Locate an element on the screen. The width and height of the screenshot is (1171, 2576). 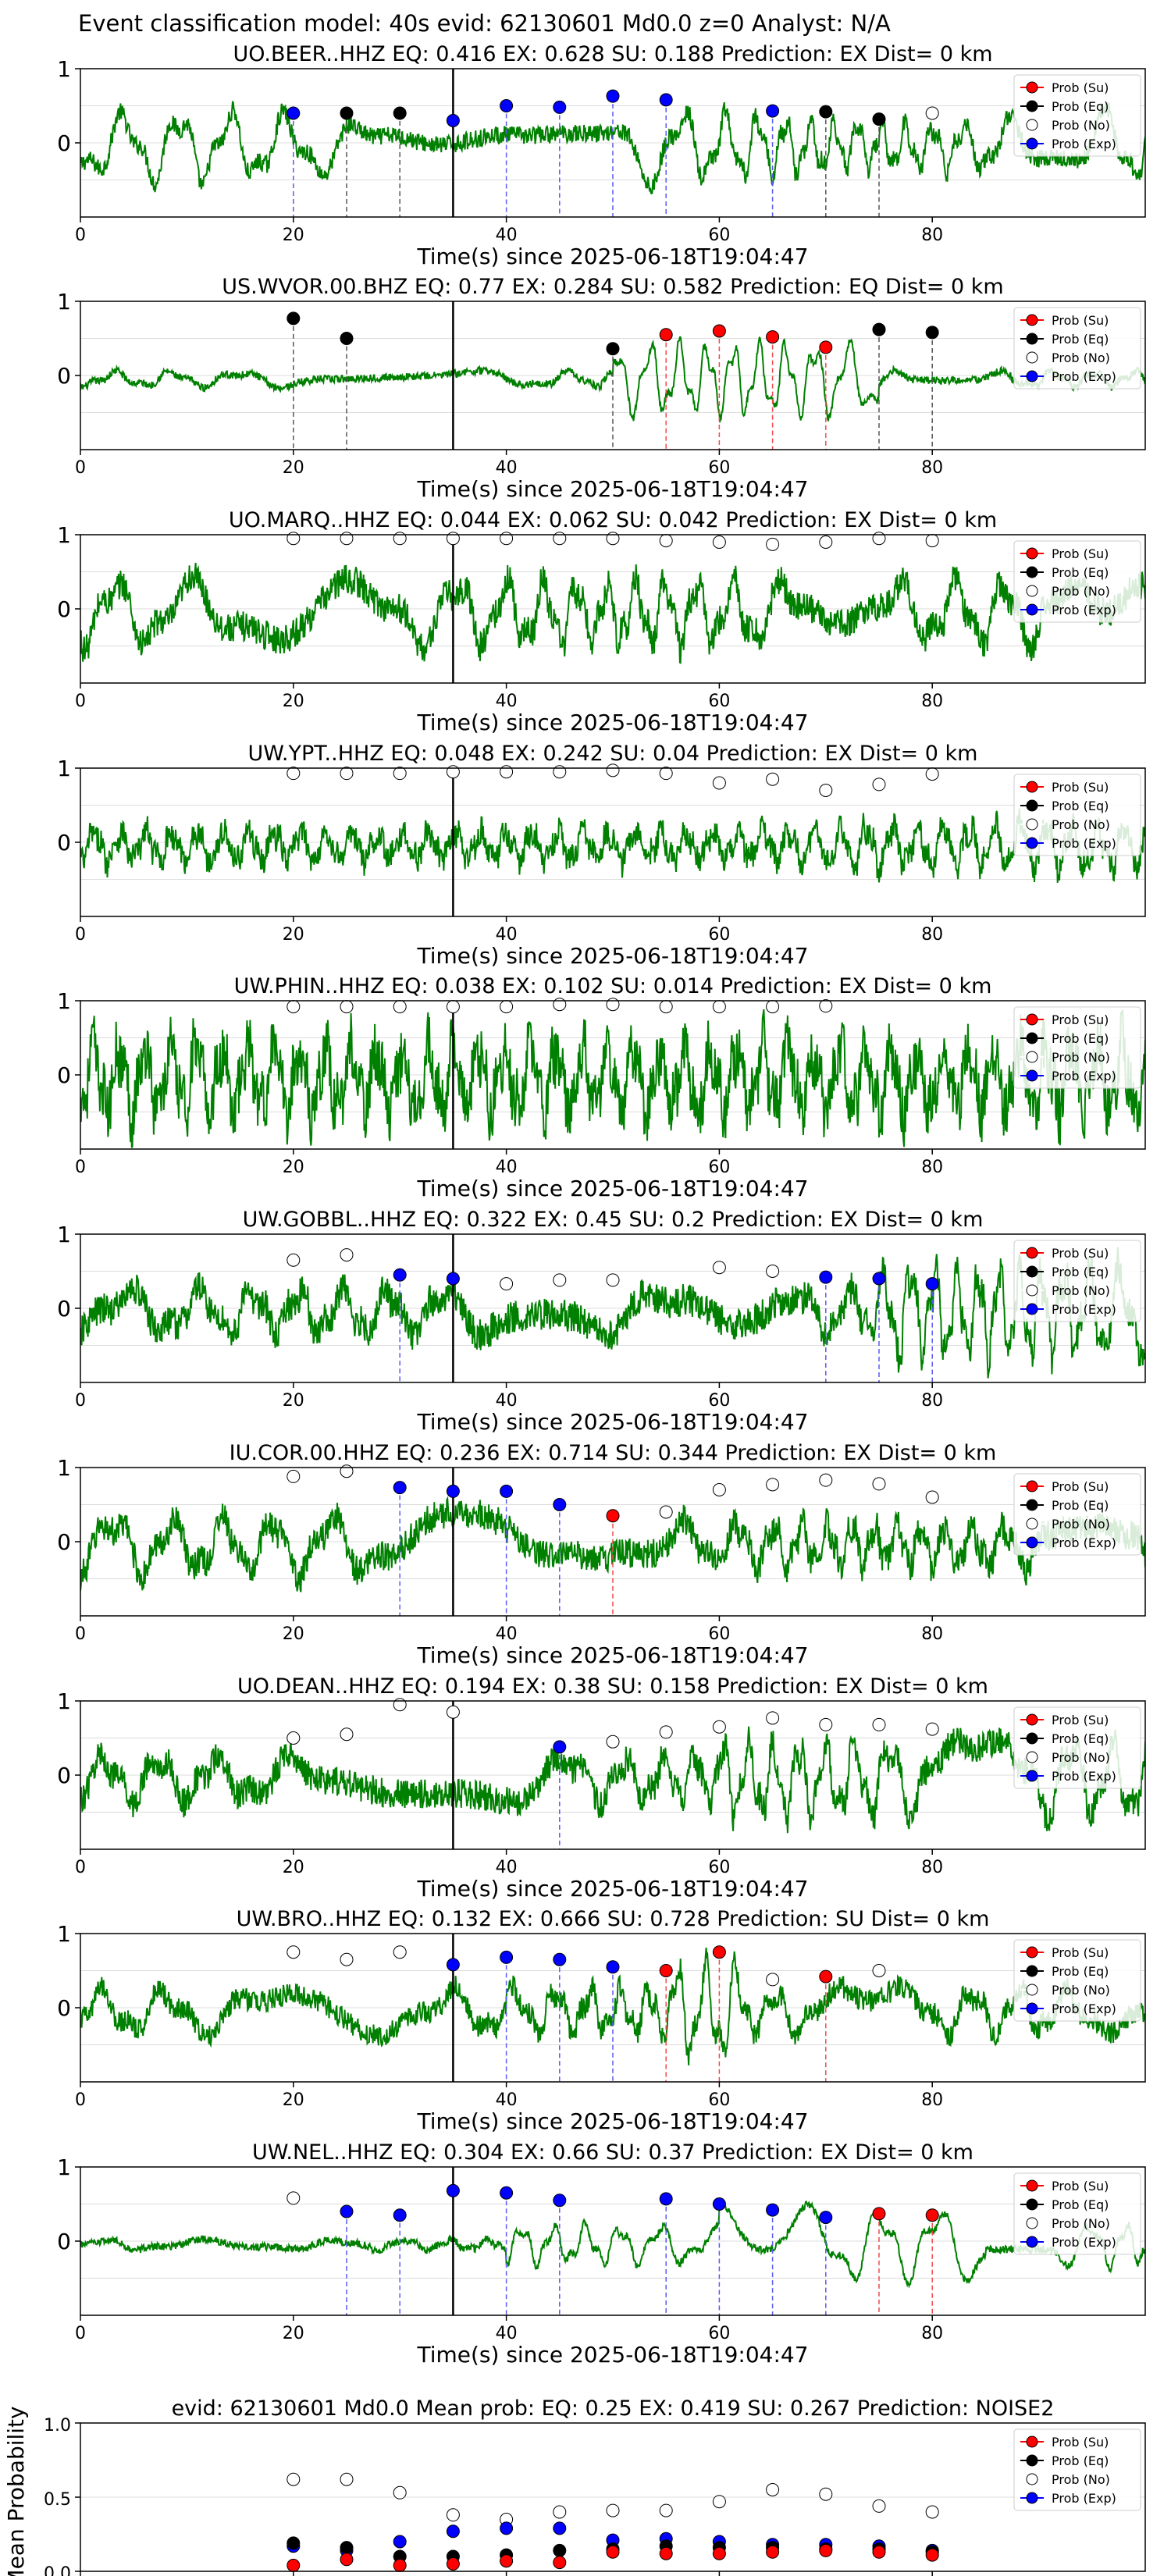
legend-label: Prob (Exp) is located at coordinates (1084, 1542).